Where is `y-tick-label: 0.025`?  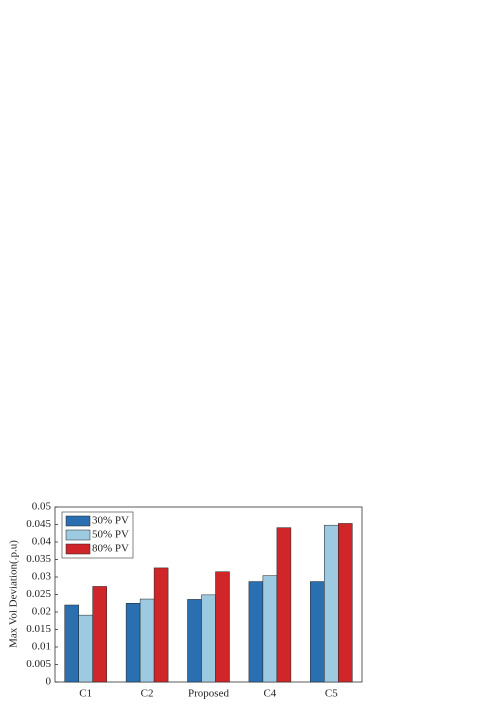
y-tick-label: 0.025 is located at coordinates (38, 594).